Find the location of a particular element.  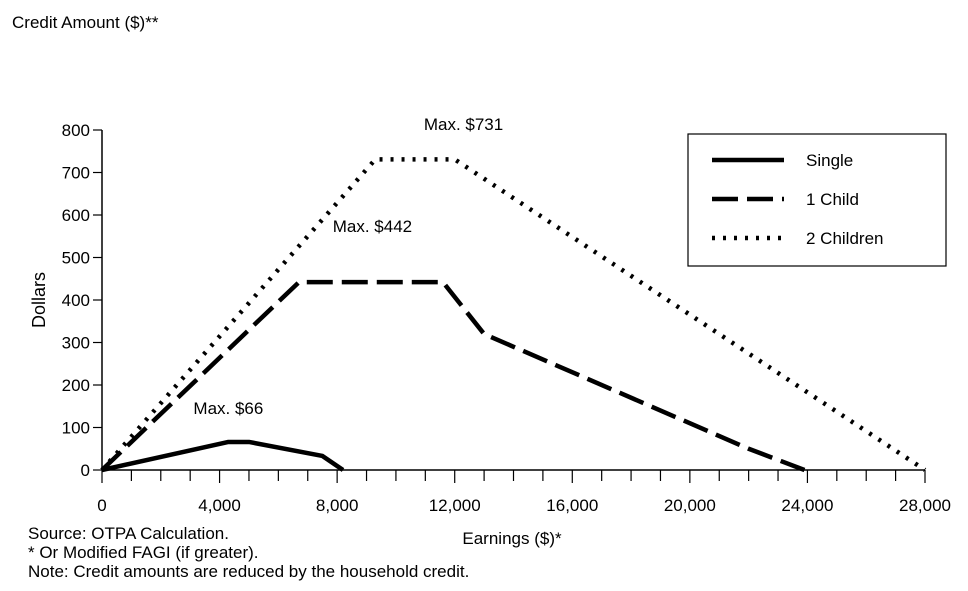

x-tick-label: 12,000 is located at coordinates (455, 505).